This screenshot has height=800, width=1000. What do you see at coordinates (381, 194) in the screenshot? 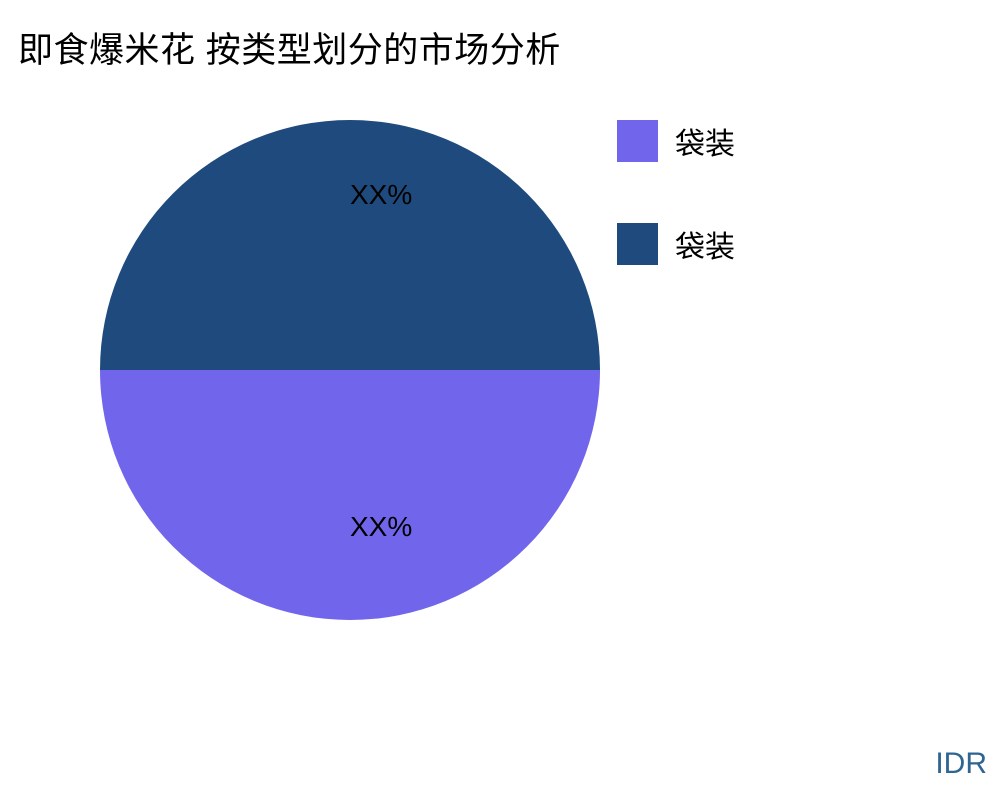
I see `pie-slice-top-value-label: XX%` at bounding box center [381, 194].